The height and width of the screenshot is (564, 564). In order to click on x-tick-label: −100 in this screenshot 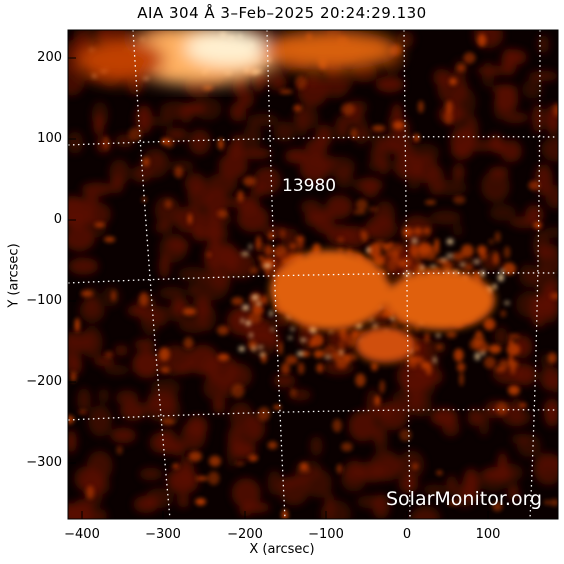, I will do `click(326, 534)`.